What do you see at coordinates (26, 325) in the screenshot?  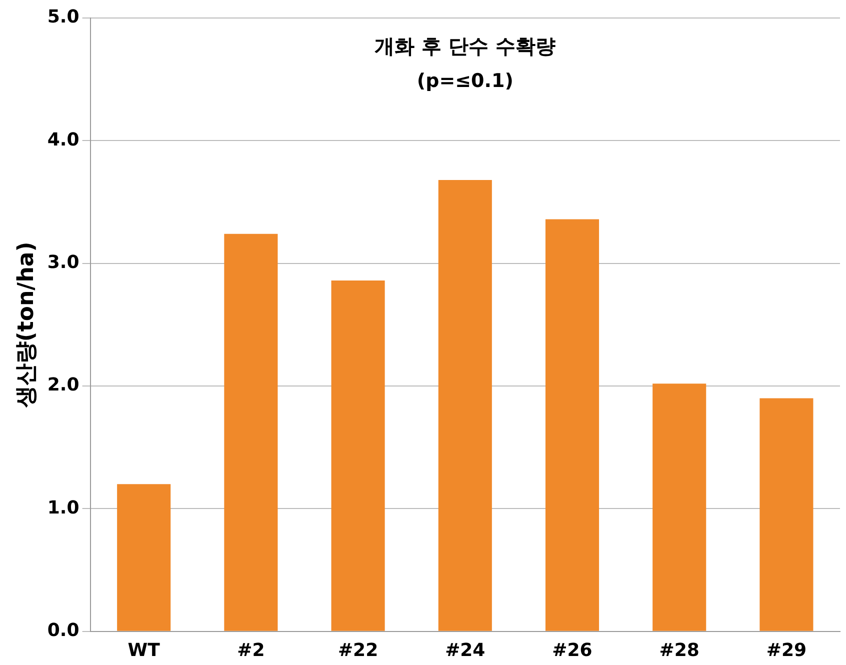 I see `y-axis-title: 생산량(ton/ha)` at bounding box center [26, 325].